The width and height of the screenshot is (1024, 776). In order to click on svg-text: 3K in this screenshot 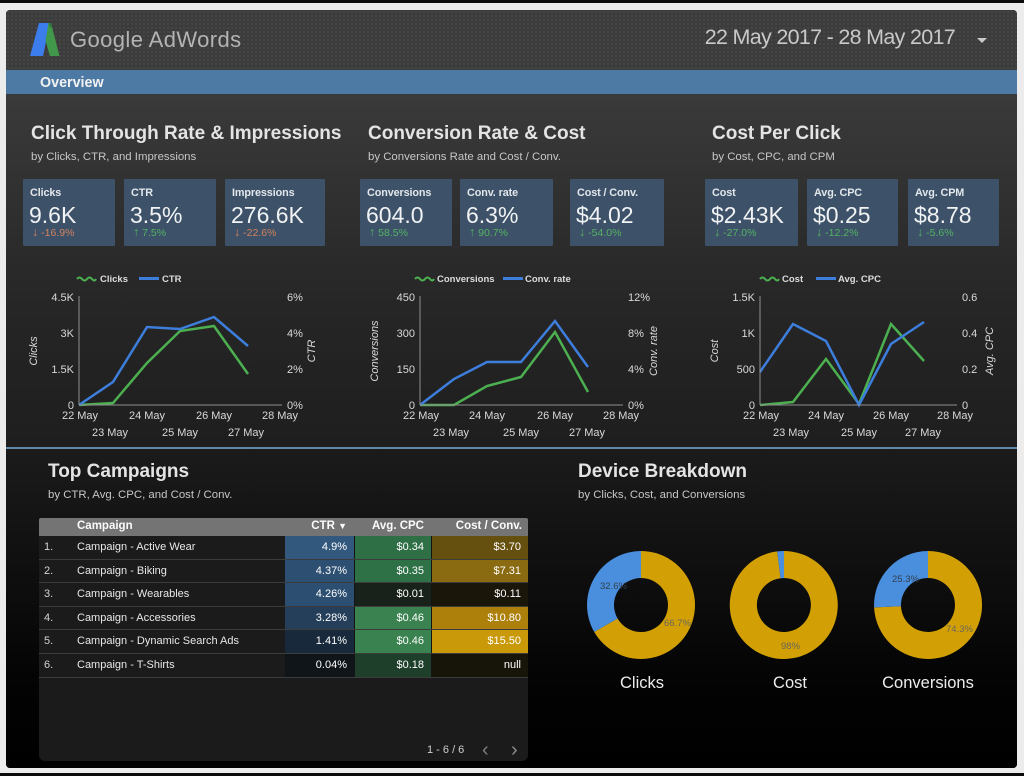, I will do `click(68, 334)`.